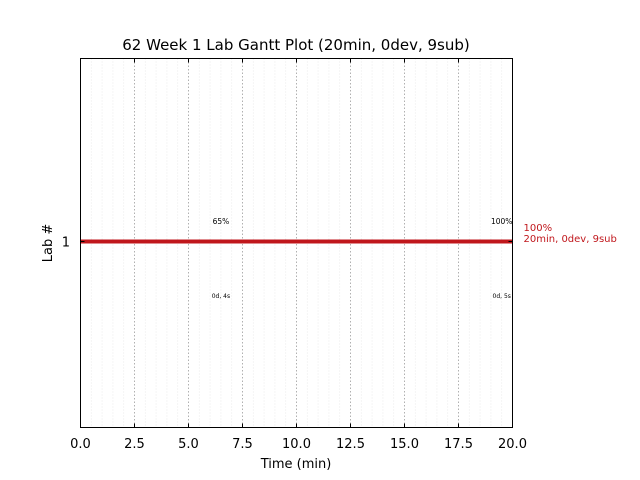  Describe the element at coordinates (348, 234) in the screenshot. I see `gantt-bars: 100%20min, 0dev, 9sub` at that location.